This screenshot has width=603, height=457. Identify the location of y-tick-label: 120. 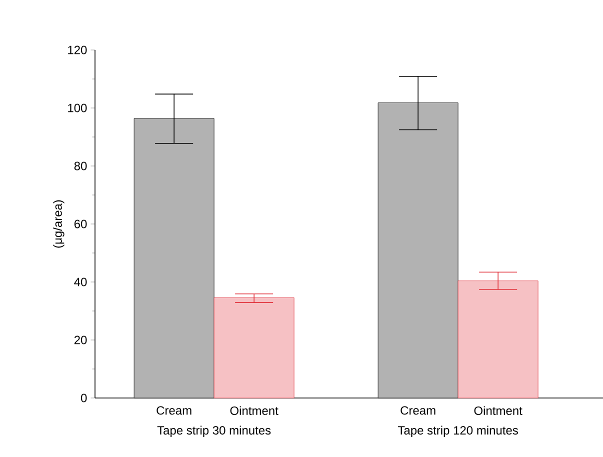
(77, 50).